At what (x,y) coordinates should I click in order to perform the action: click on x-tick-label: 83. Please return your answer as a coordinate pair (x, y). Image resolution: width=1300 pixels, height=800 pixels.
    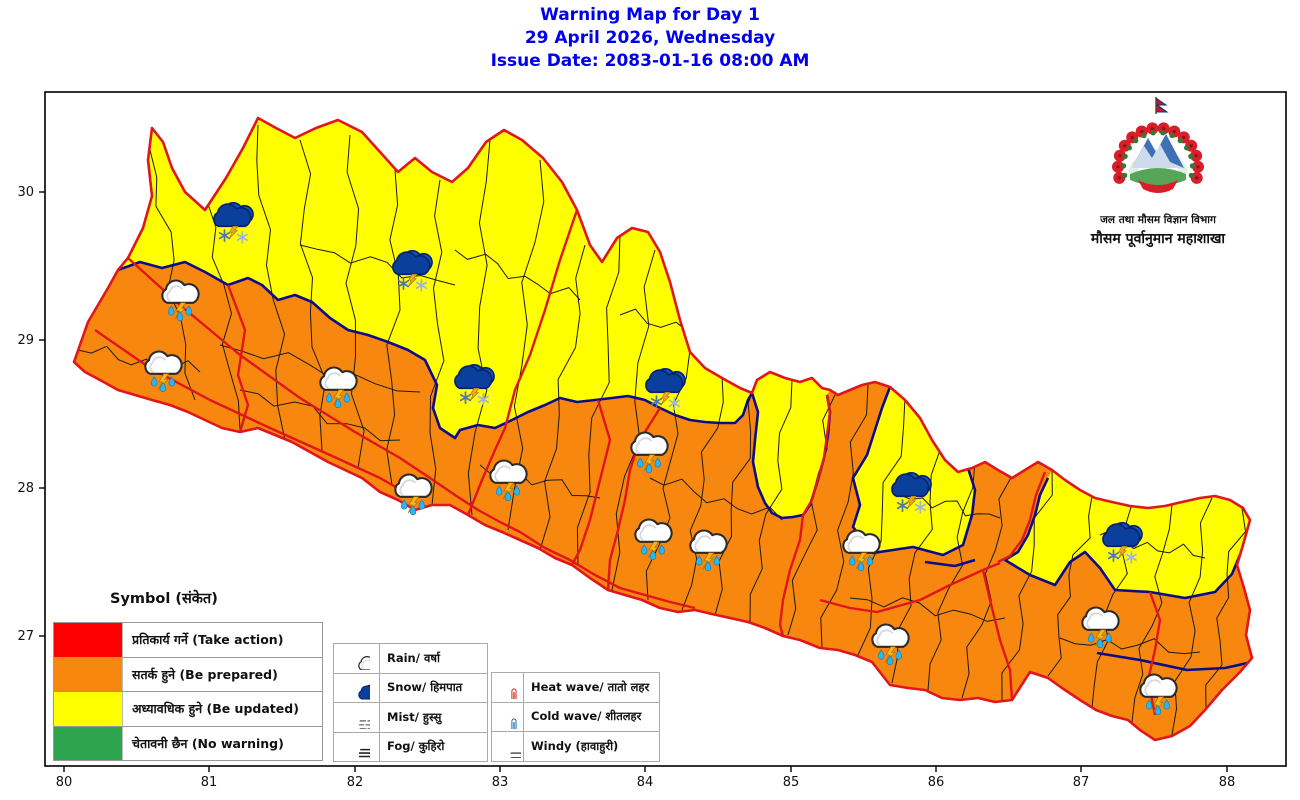
    Looking at the image, I should click on (500, 782).